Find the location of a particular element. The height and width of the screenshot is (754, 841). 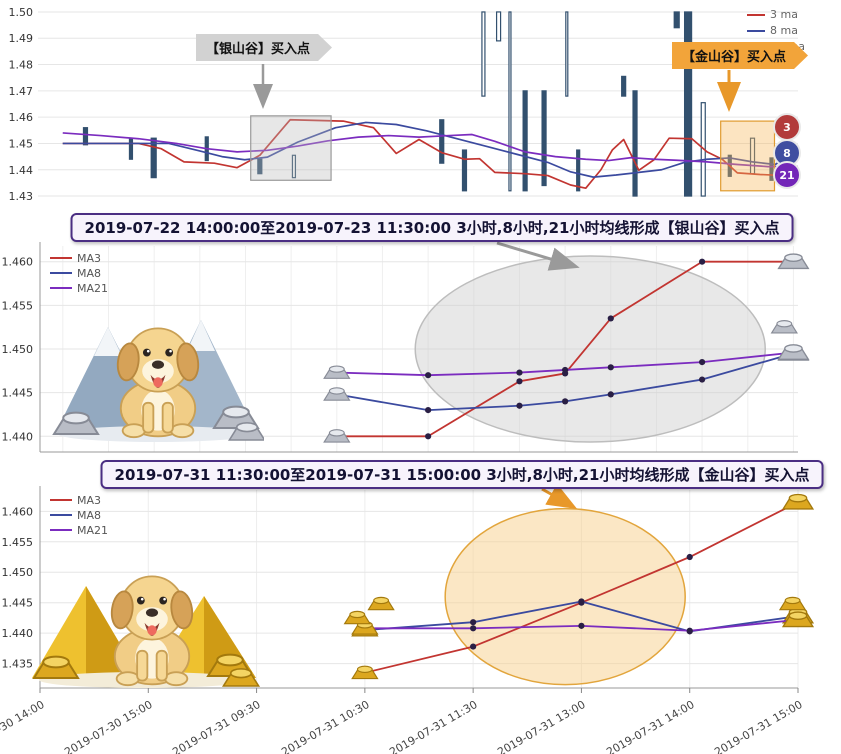

legend-label: 3 ma is located at coordinates (784, 14).